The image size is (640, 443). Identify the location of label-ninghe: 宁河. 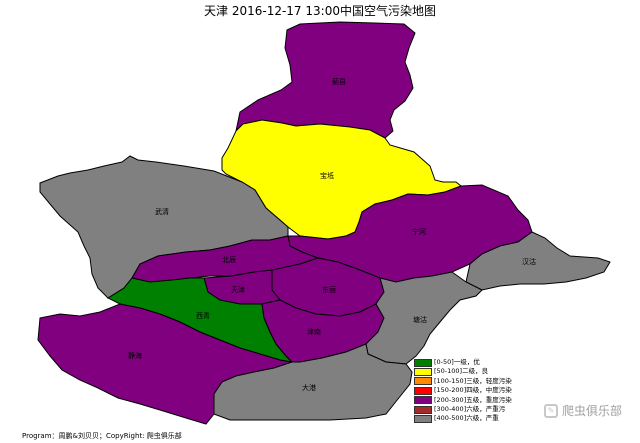
(419, 231).